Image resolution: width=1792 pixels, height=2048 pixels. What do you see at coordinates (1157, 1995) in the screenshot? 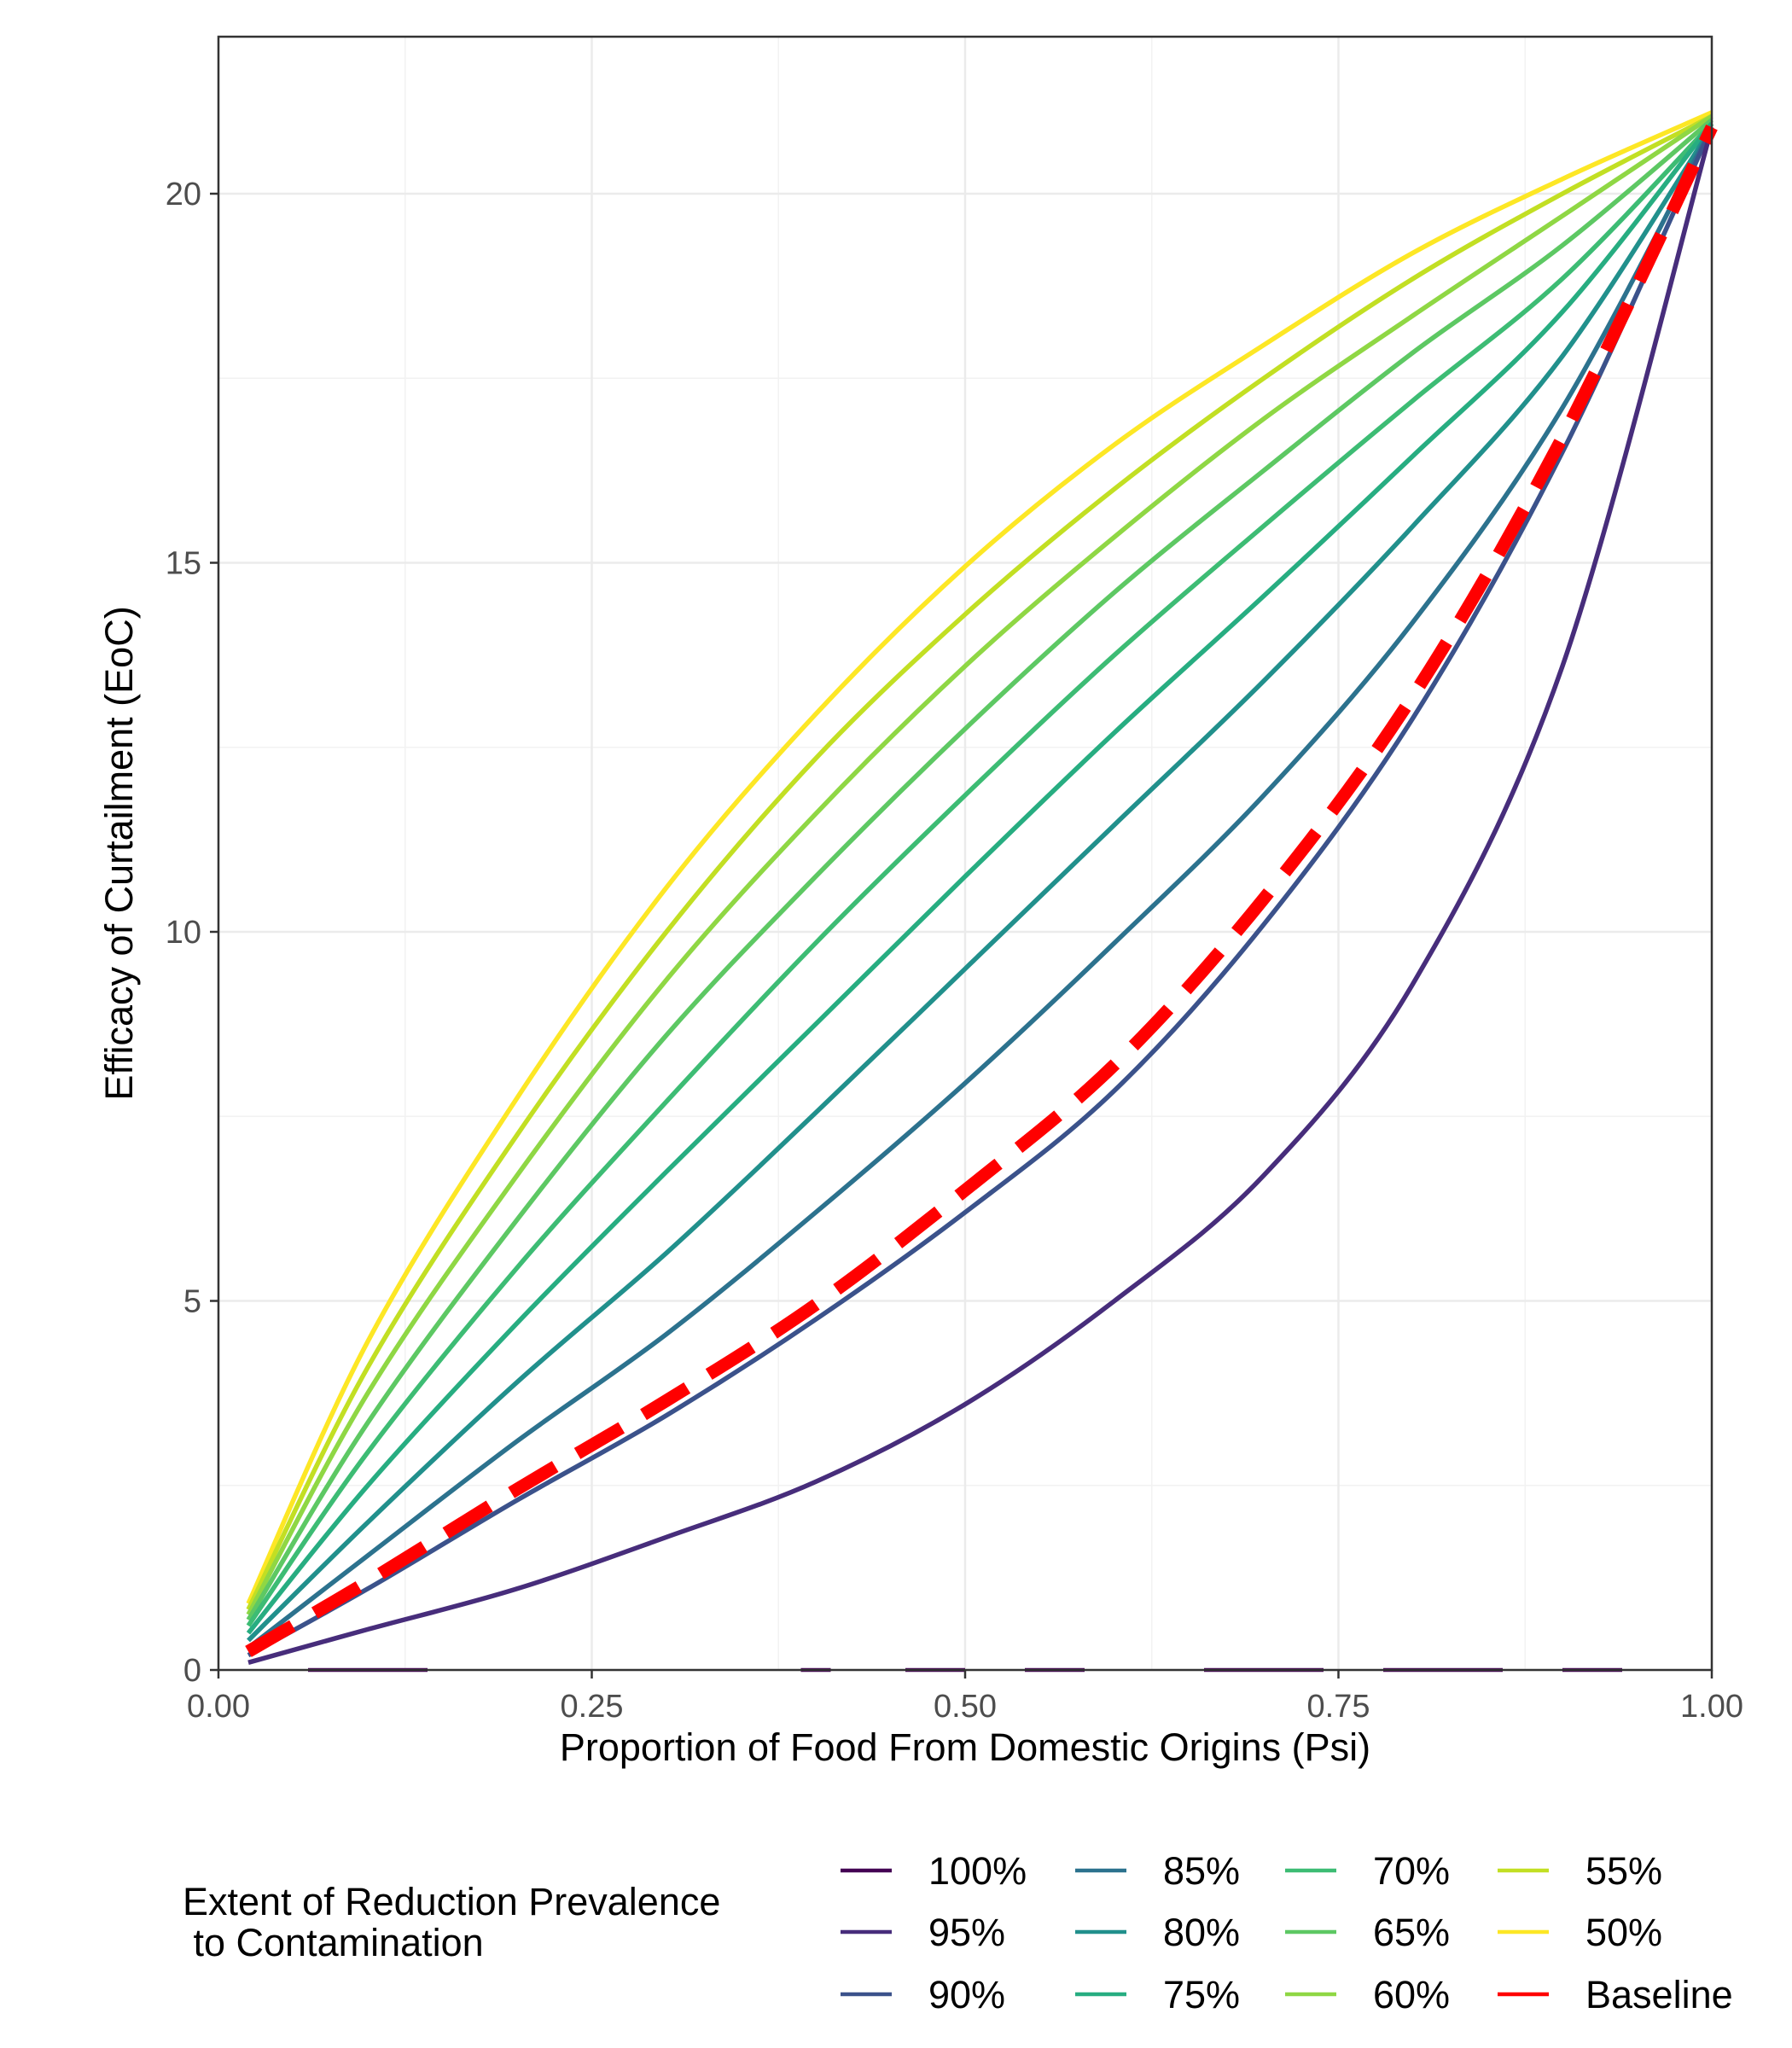
I see `legend-75pct: 75%` at bounding box center [1157, 1995].